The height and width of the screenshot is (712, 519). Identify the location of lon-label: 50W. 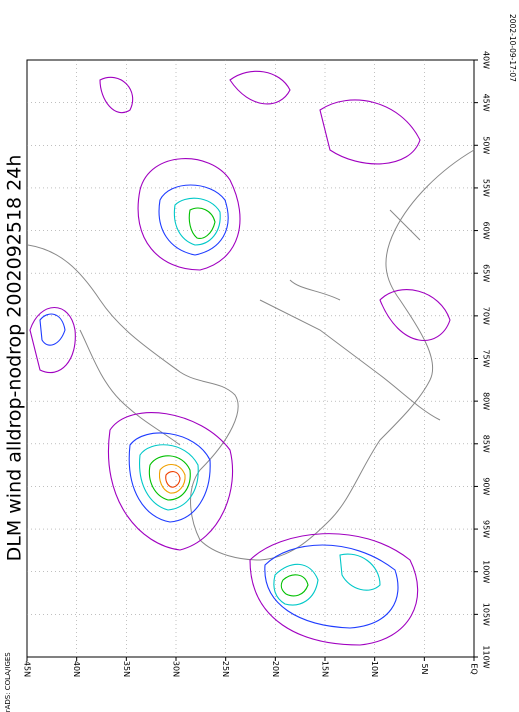
(486, 145).